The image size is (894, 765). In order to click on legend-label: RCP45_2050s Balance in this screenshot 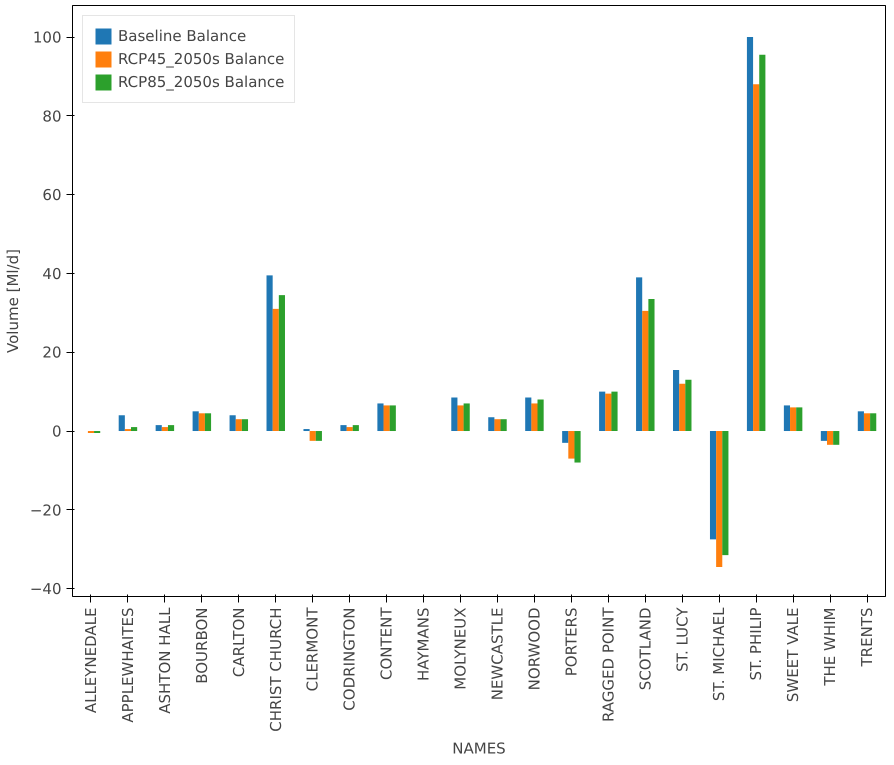, I will do `click(201, 59)`.